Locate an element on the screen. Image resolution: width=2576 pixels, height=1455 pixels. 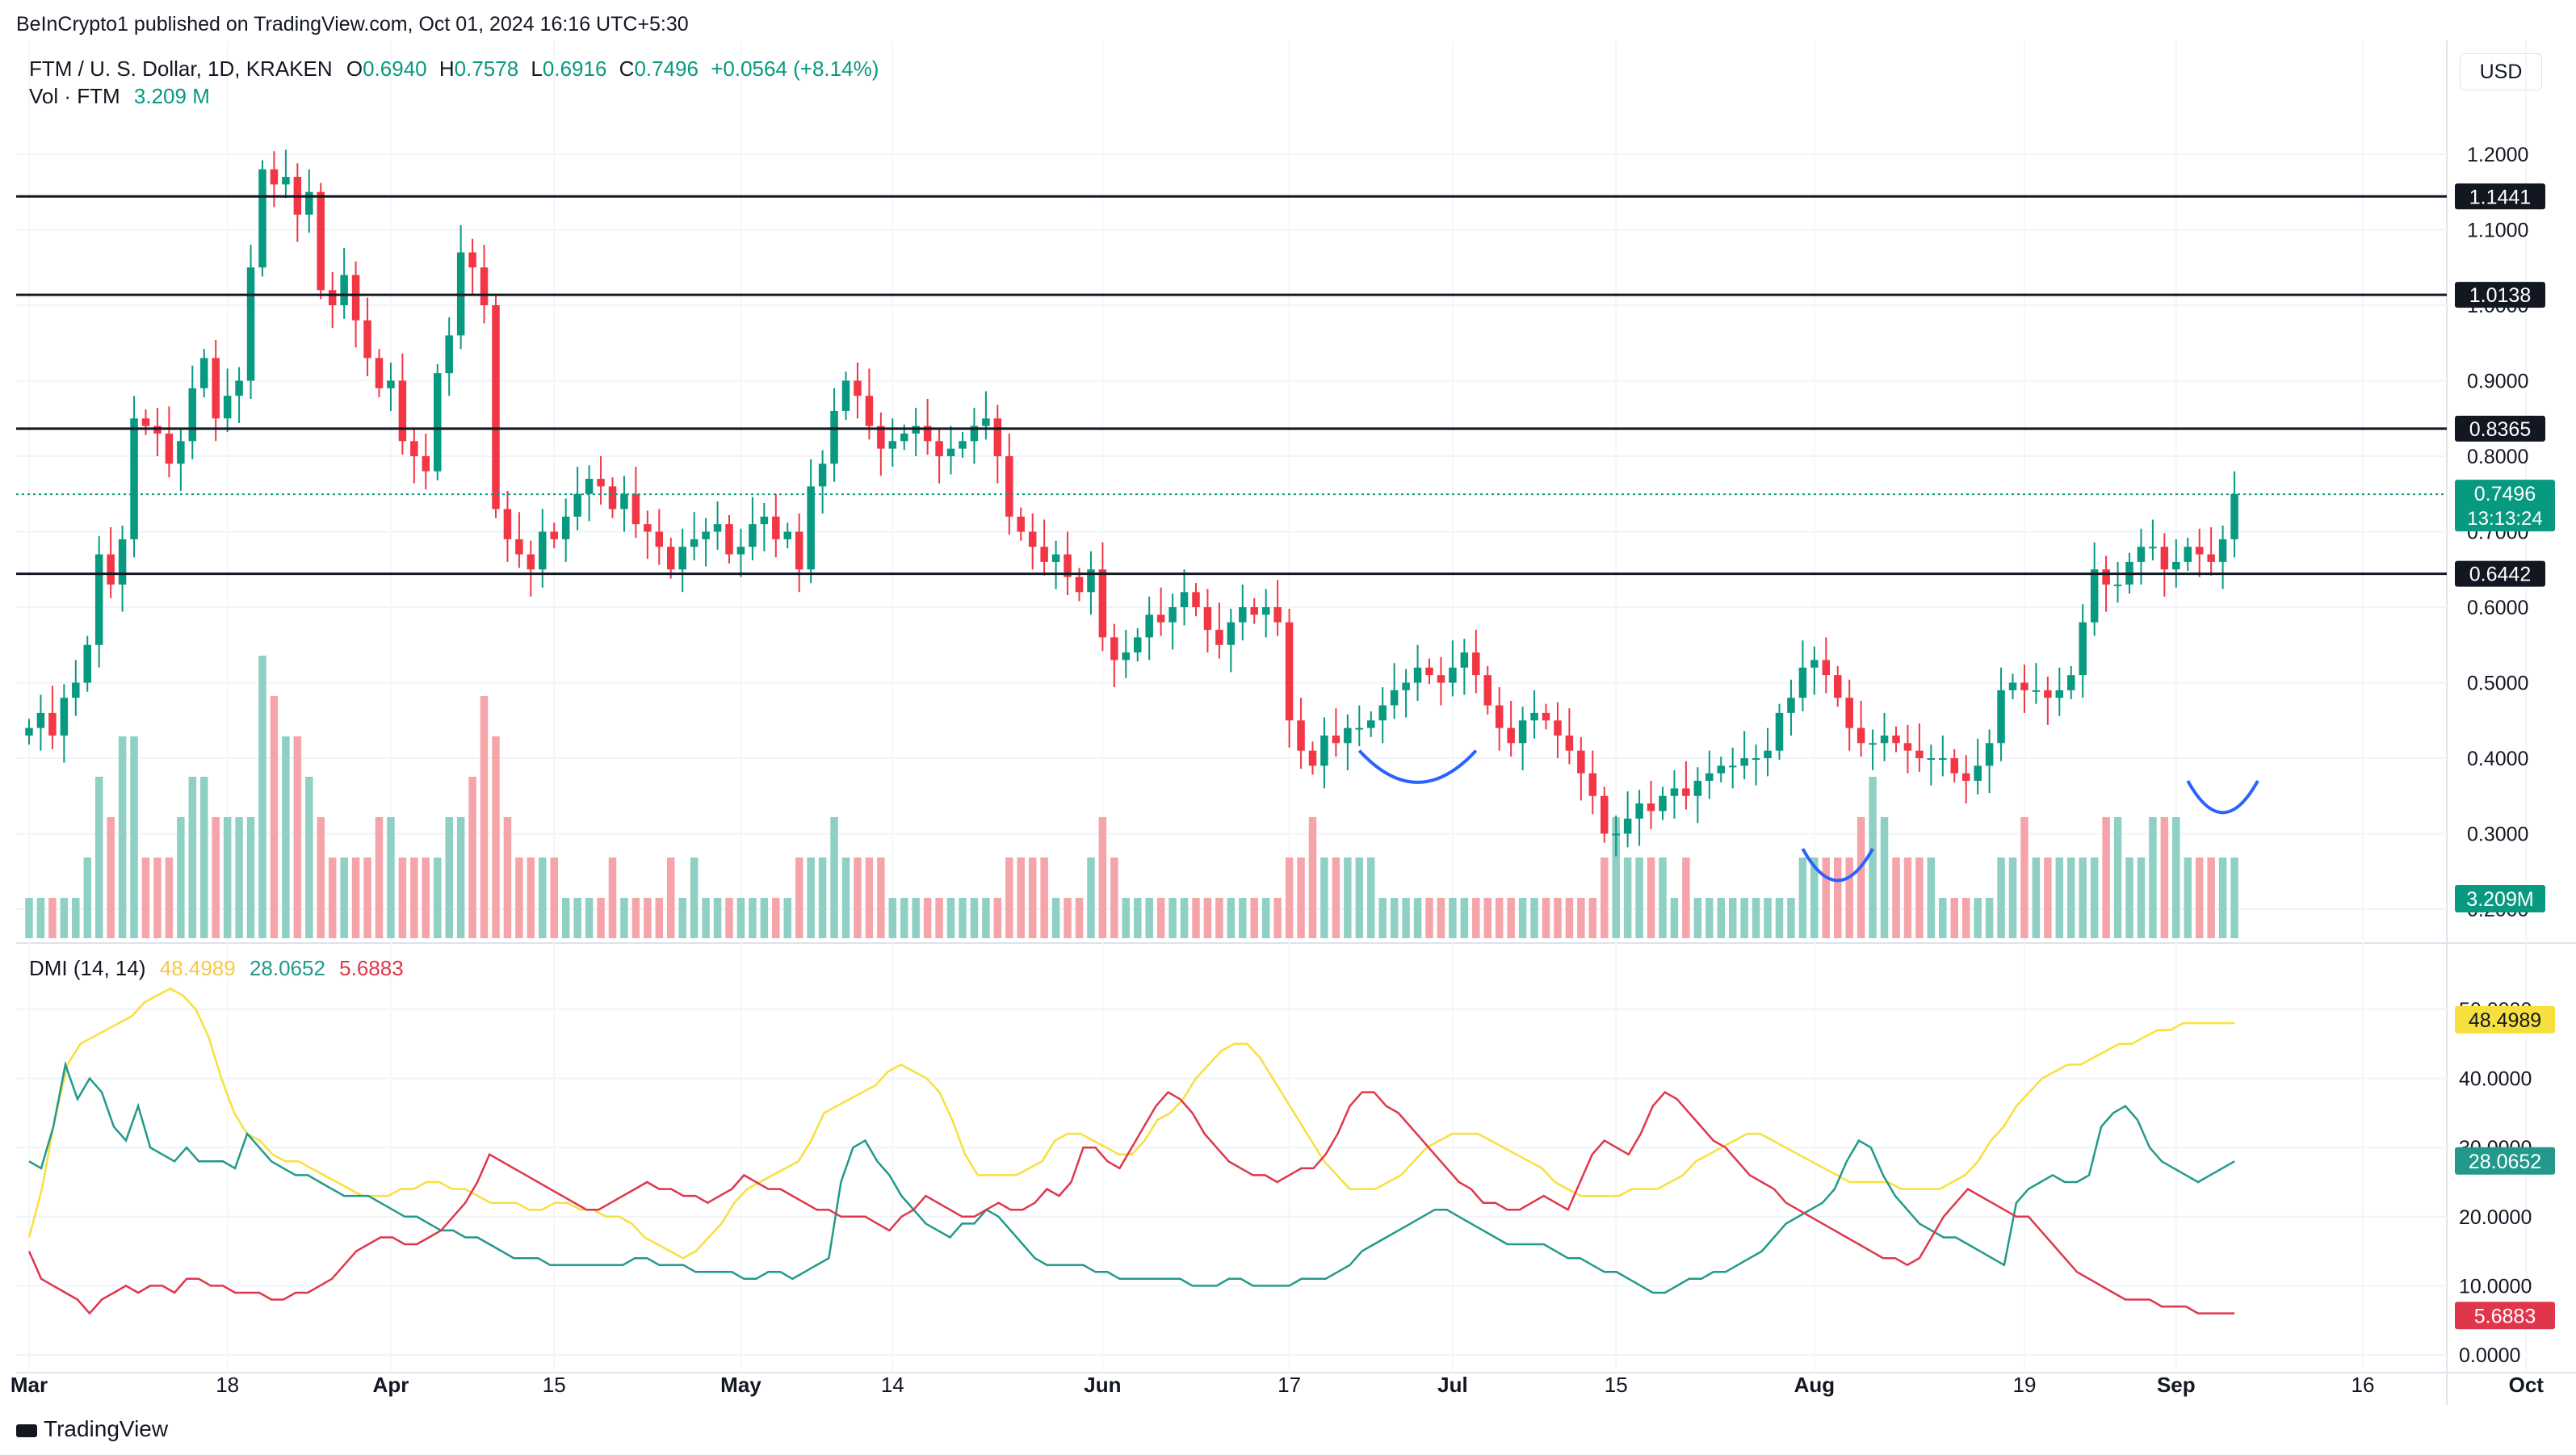
time-tick-label: Sep is located at coordinates (2176, 1385).